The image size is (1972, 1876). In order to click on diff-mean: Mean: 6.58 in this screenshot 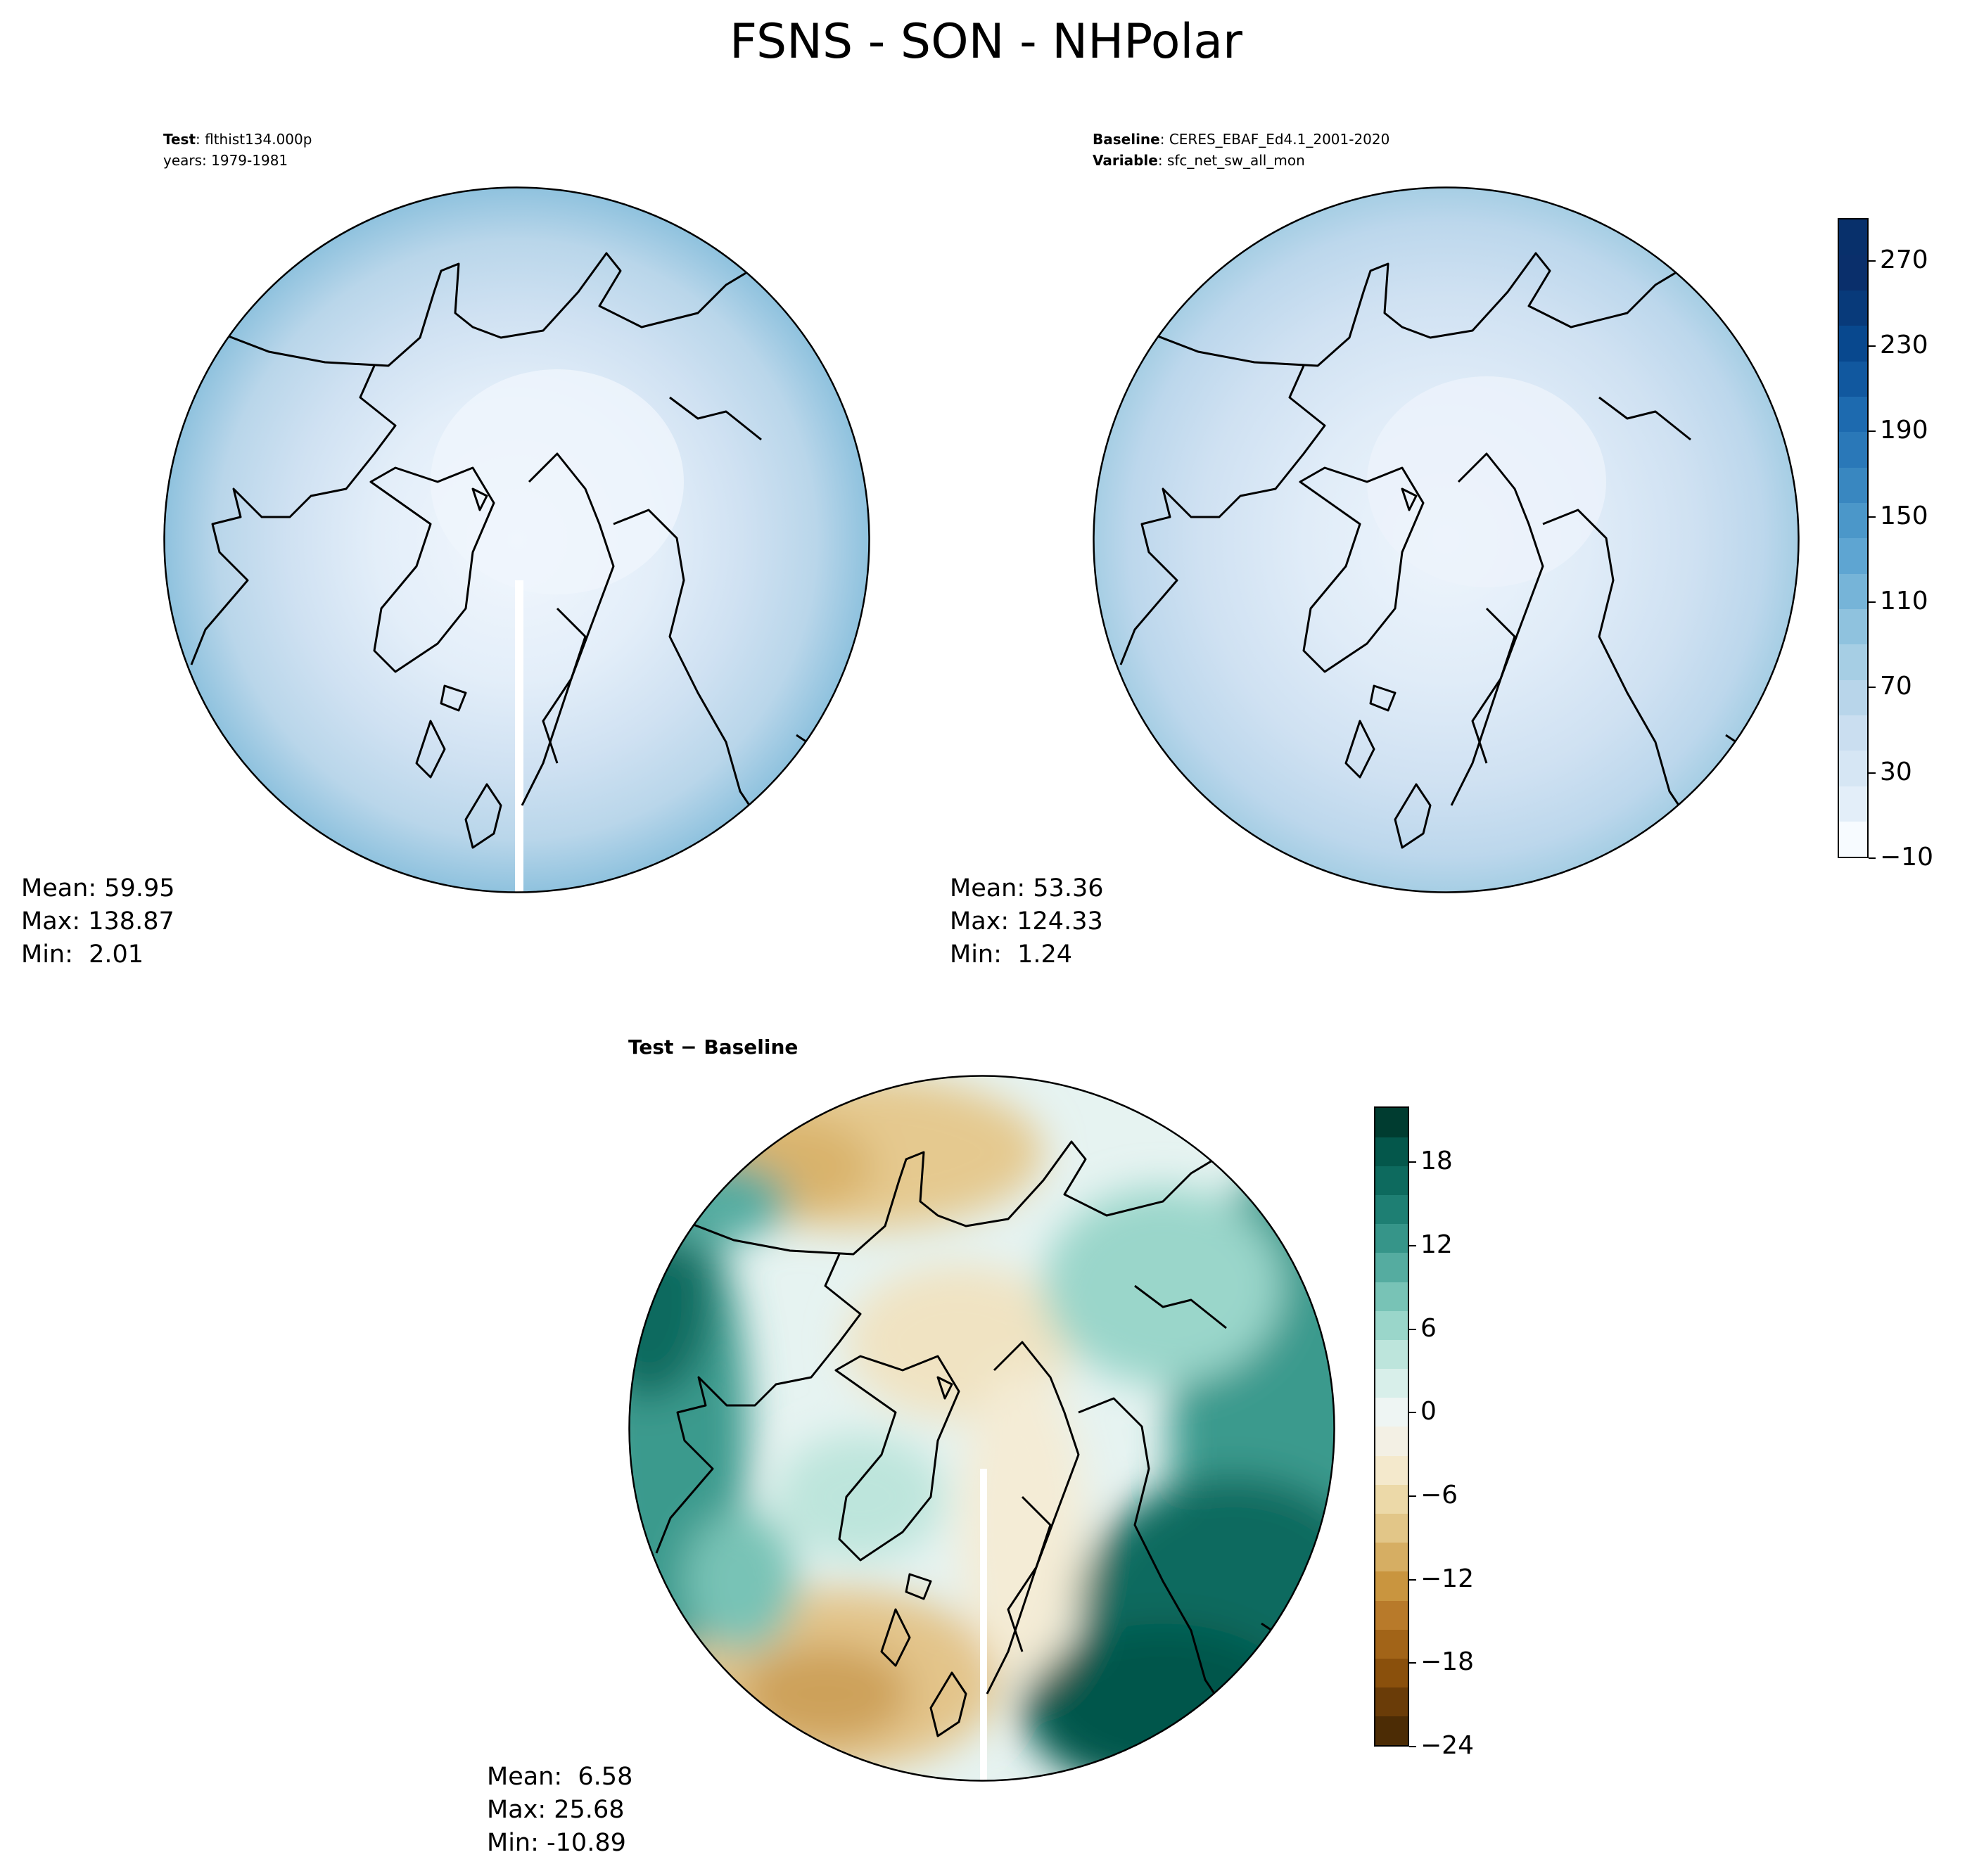, I will do `click(560, 1777)`.